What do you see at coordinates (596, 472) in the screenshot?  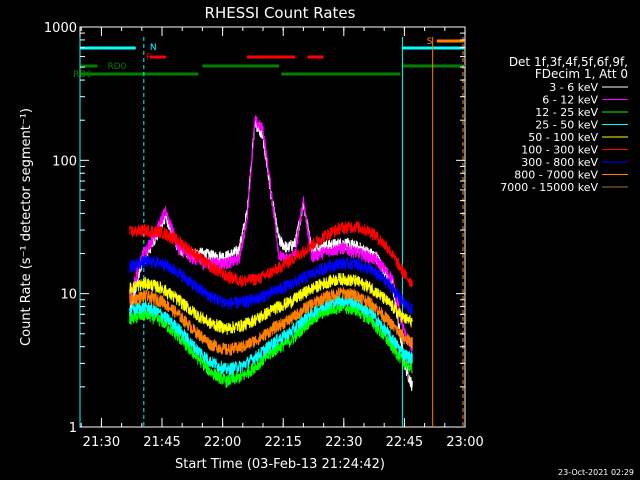 I see `footer-date: 23-Oct-2021 02:29` at bounding box center [596, 472].